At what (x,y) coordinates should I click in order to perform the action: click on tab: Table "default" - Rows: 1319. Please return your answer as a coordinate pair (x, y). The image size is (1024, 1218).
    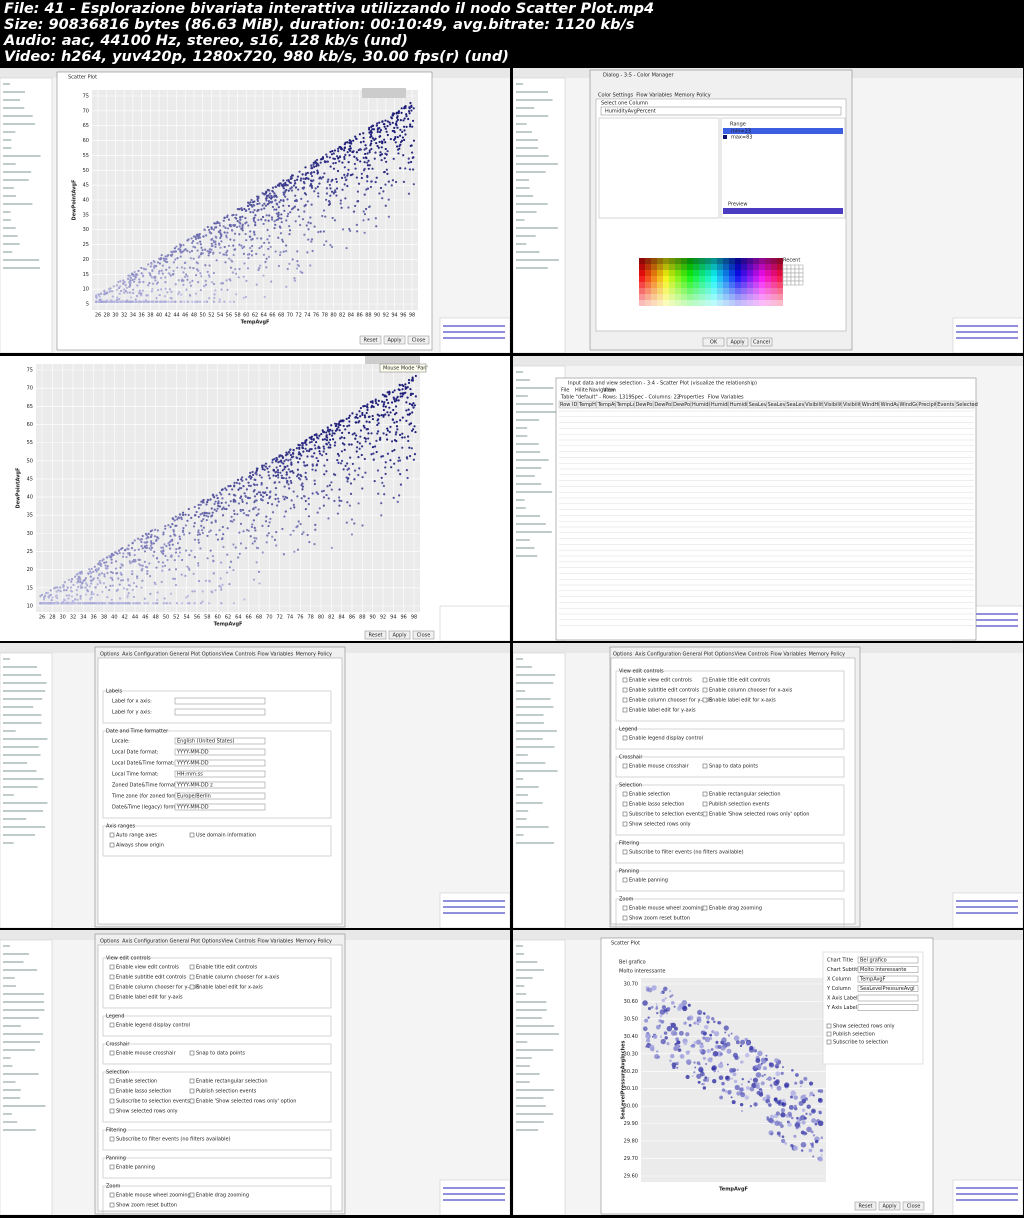
    Looking at the image, I should click on (596, 398).